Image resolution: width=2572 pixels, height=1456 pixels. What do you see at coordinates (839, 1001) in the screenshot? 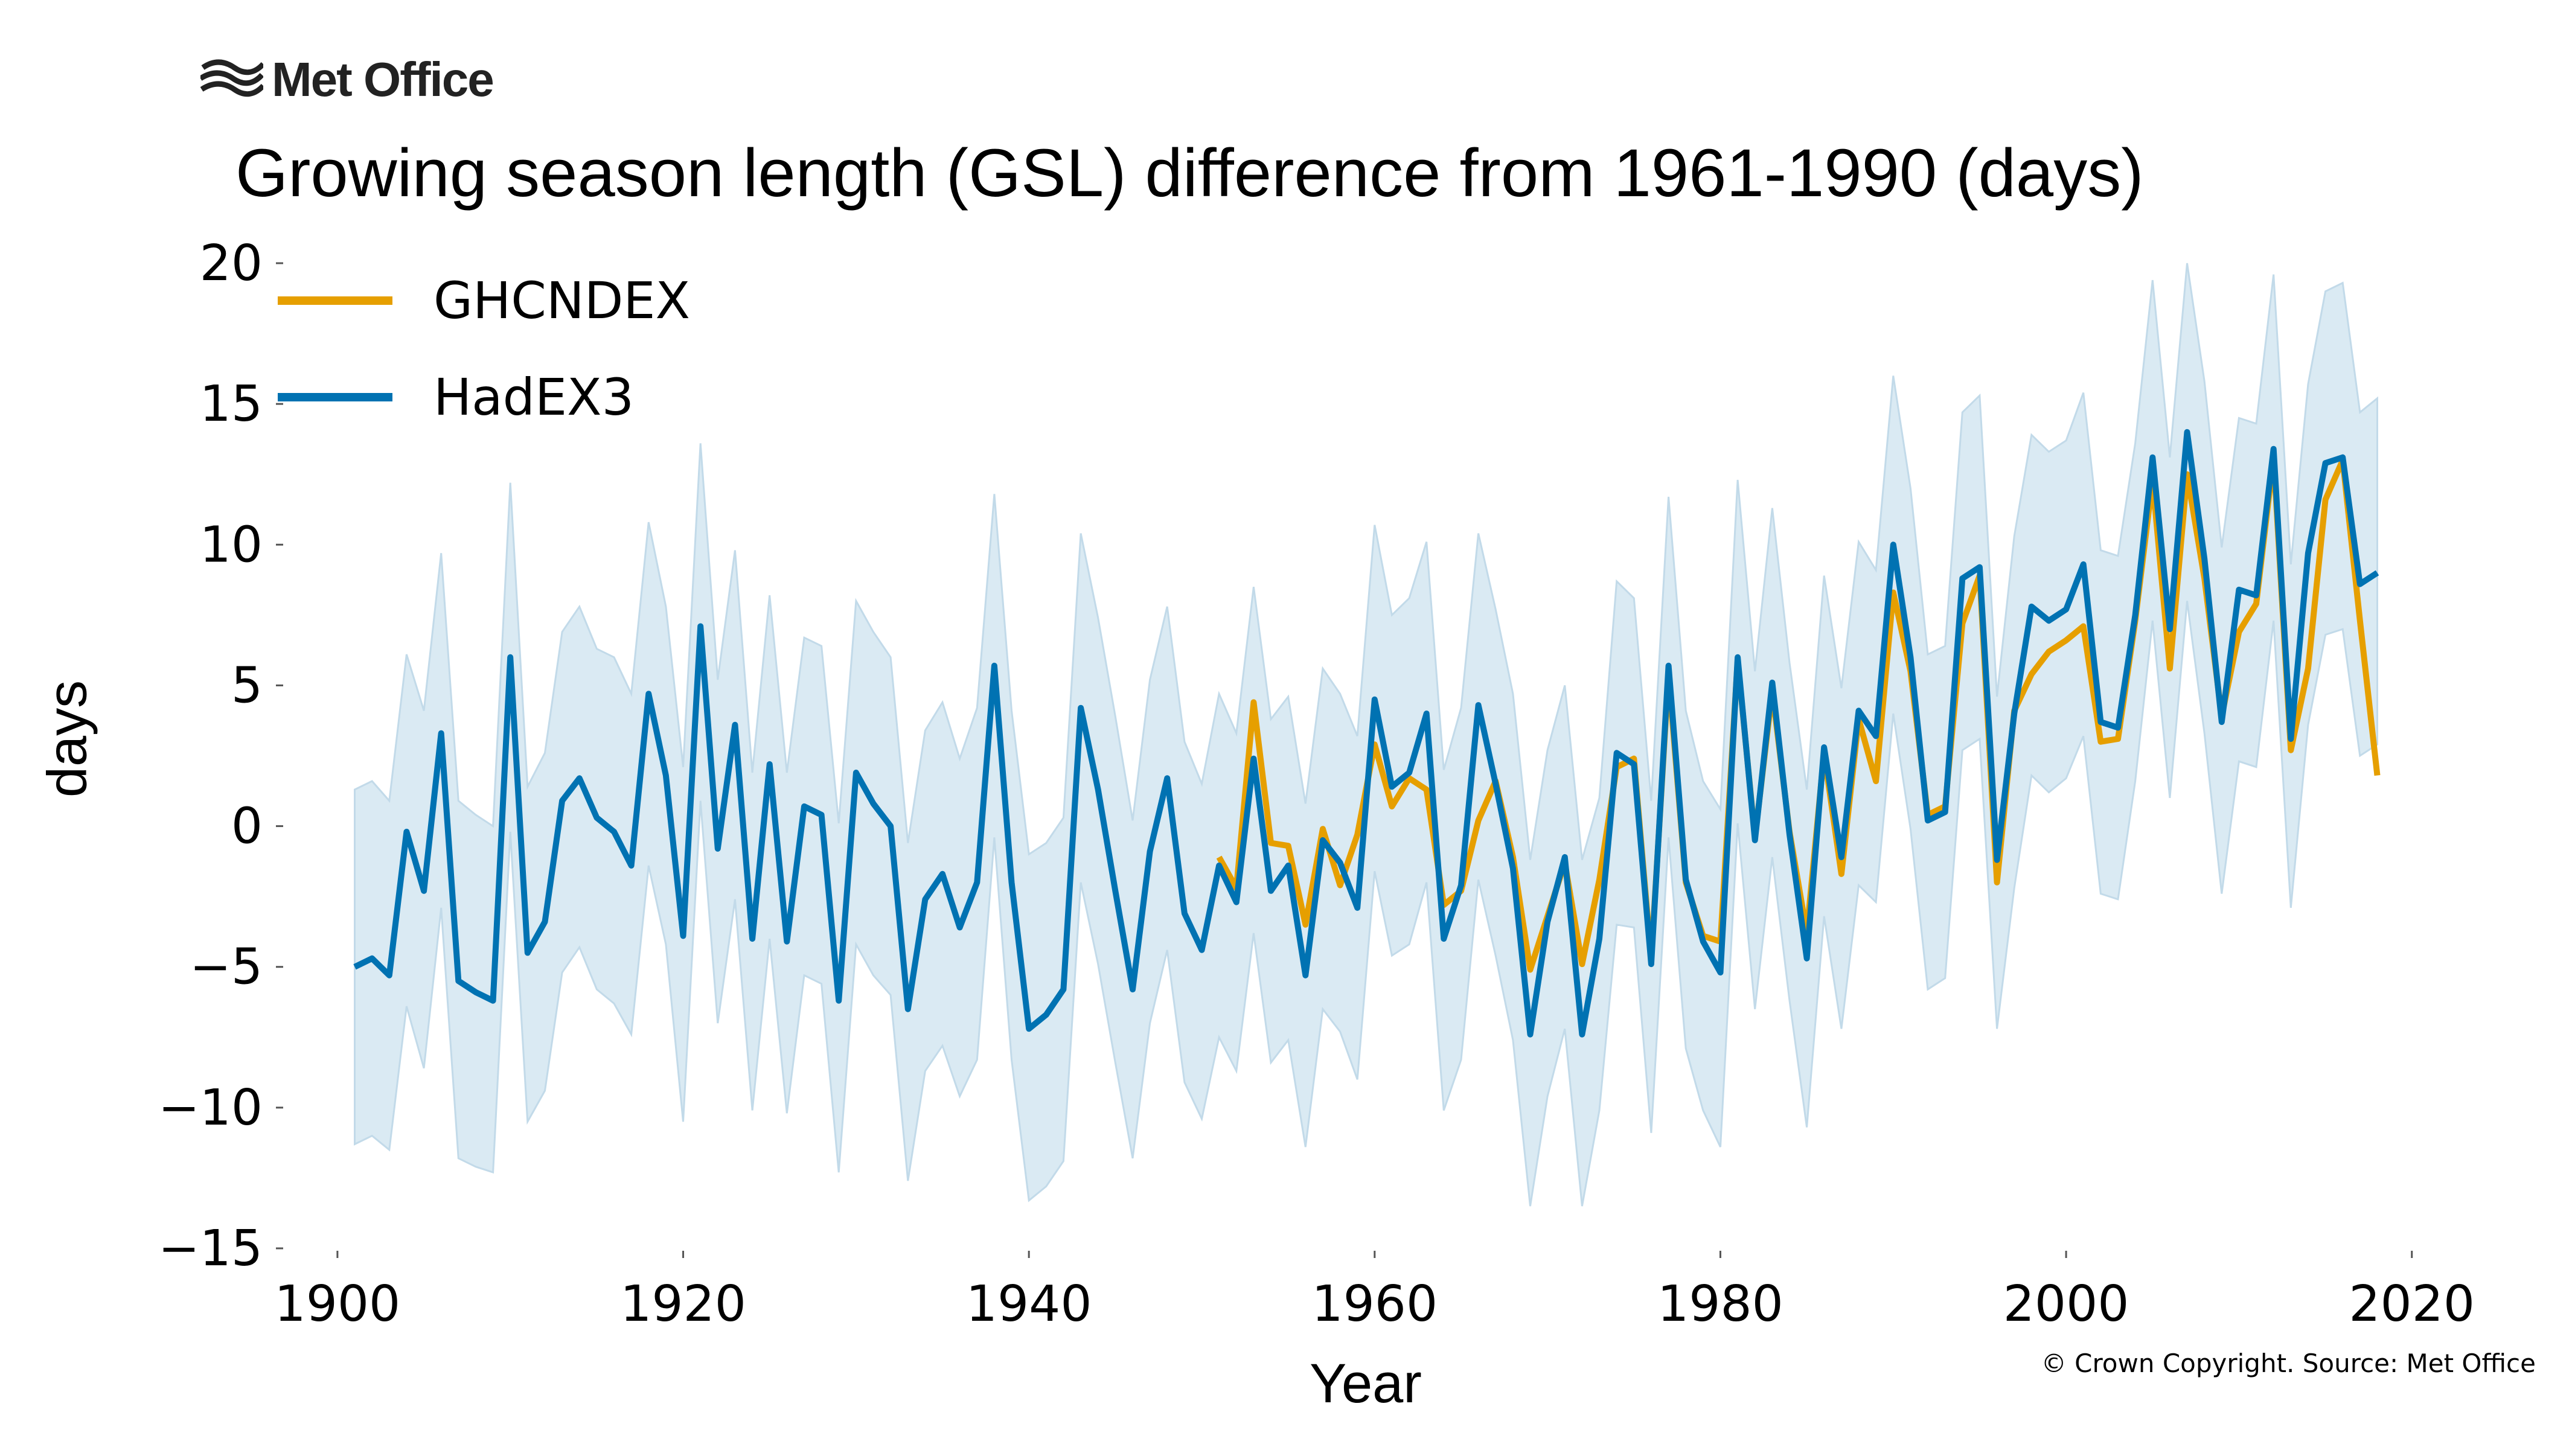
I see `data-point-hadex3-1929` at bounding box center [839, 1001].